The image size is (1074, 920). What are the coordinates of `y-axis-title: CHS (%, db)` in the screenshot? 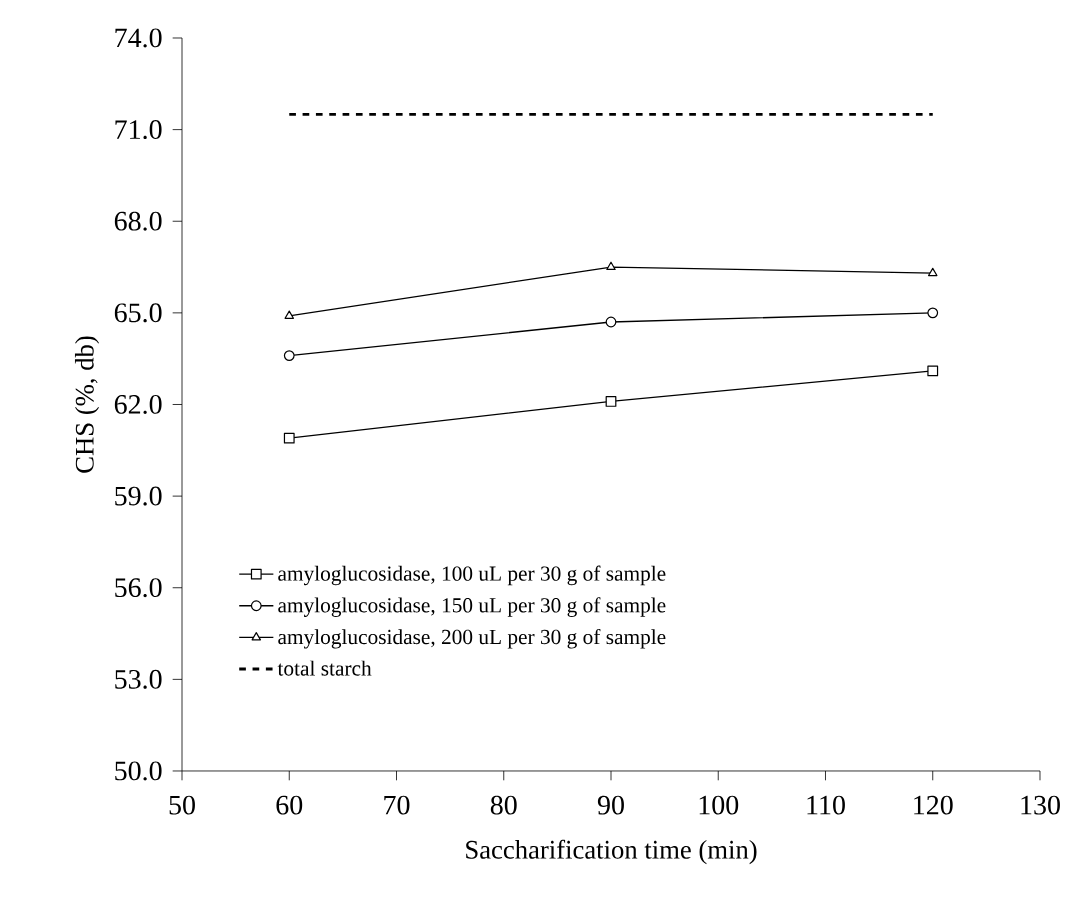 It's located at (87, 404).